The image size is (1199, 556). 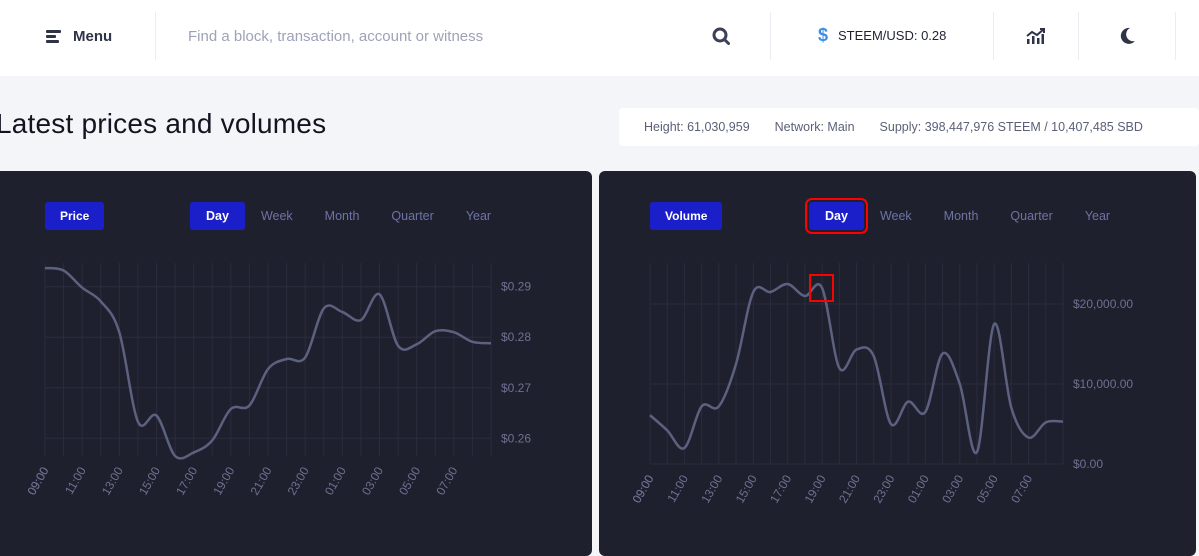 What do you see at coordinates (821, 288) in the screenshot?
I see `highlighted-data-point` at bounding box center [821, 288].